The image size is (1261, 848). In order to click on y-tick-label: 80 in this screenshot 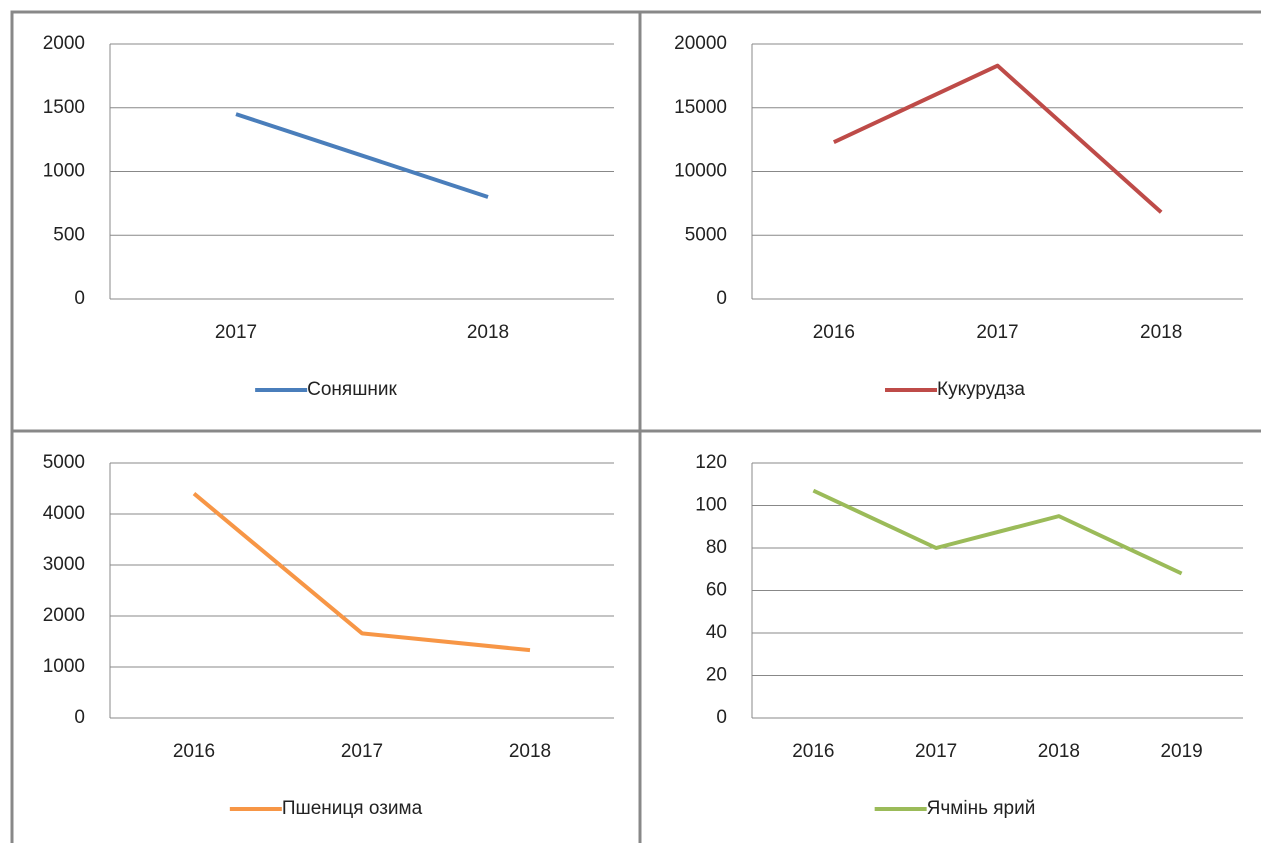, I will do `click(716, 547)`.